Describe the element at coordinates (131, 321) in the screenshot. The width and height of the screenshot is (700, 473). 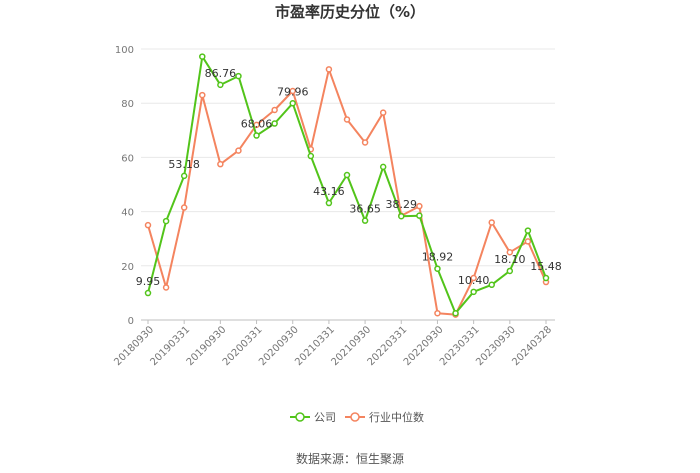
I see `y-tick-label: 0` at that location.